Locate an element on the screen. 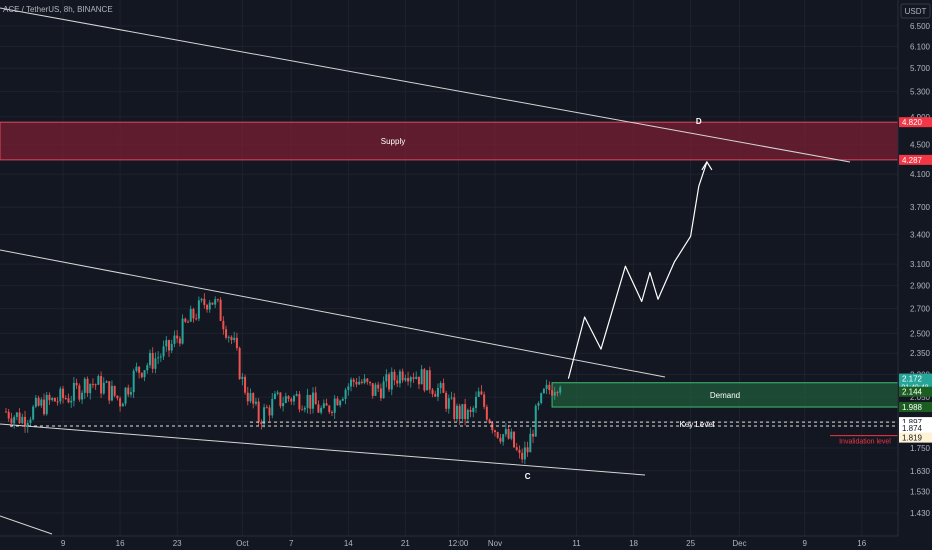 This screenshot has height=550, width=932. price-tag-value: 1.988 is located at coordinates (912, 407).